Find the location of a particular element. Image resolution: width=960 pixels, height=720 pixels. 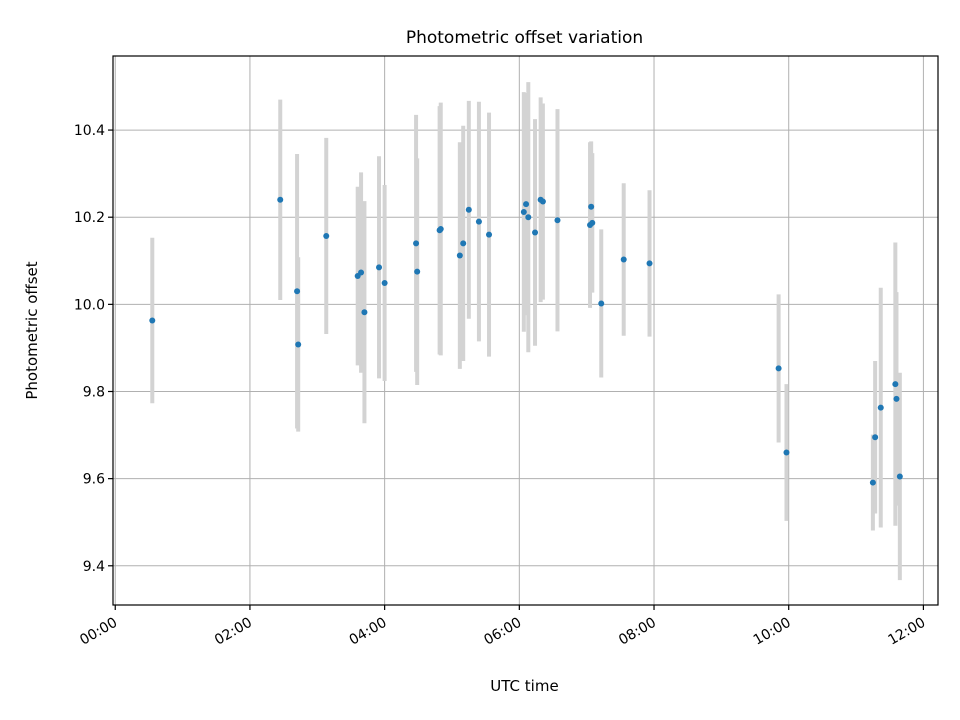

x-axis-label: UTC time is located at coordinates (524, 686).